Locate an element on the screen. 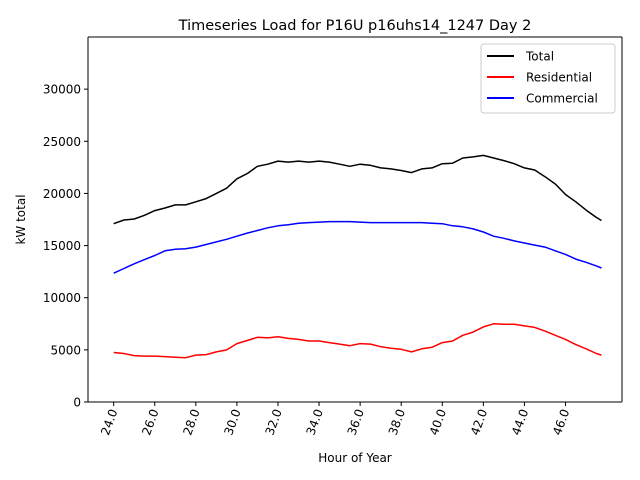 The image size is (640, 480). legend: Total Residential Commercial is located at coordinates (548, 78).